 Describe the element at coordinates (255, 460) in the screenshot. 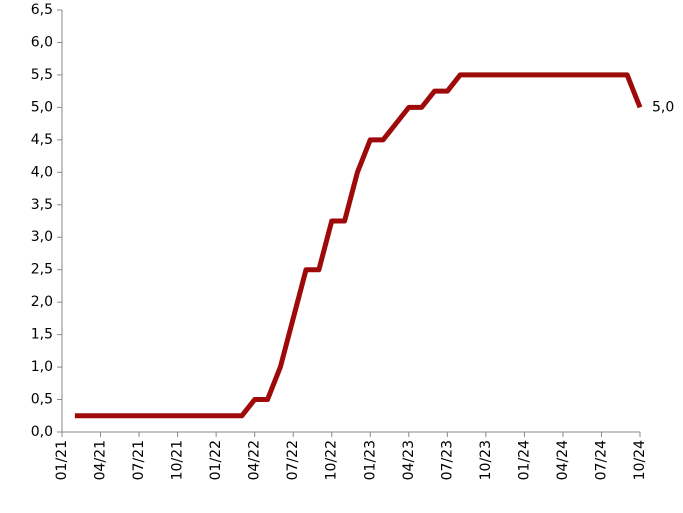

I see `x-tick-label: 04/22` at that location.